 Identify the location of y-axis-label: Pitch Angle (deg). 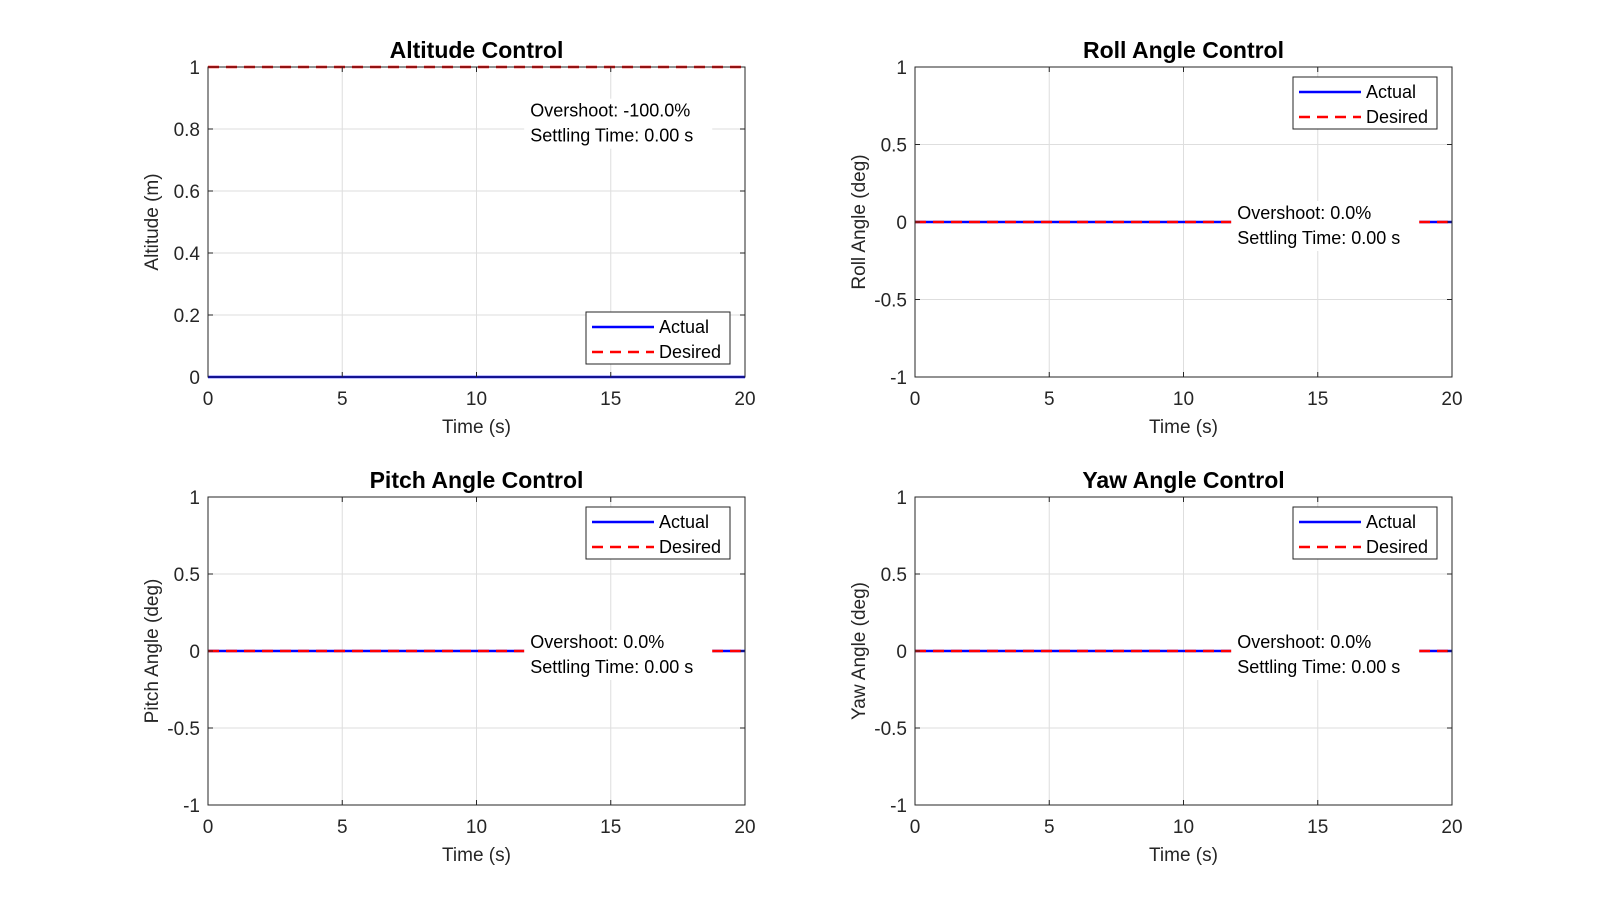
(152, 651).